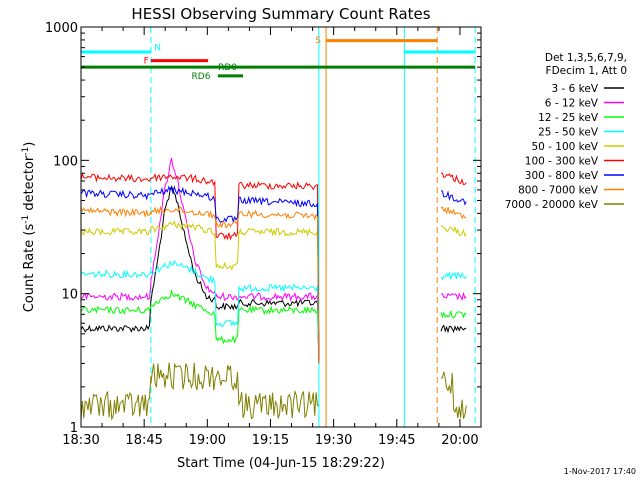 The height and width of the screenshot is (480, 640). Describe the element at coordinates (562, 162) in the screenshot. I see `legend-label-5: 100 - 300 keV` at that location.